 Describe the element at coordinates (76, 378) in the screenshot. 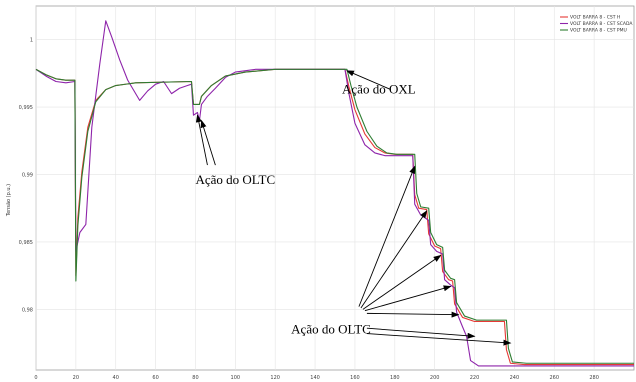

I see `x-tick-label: 20` at that location.